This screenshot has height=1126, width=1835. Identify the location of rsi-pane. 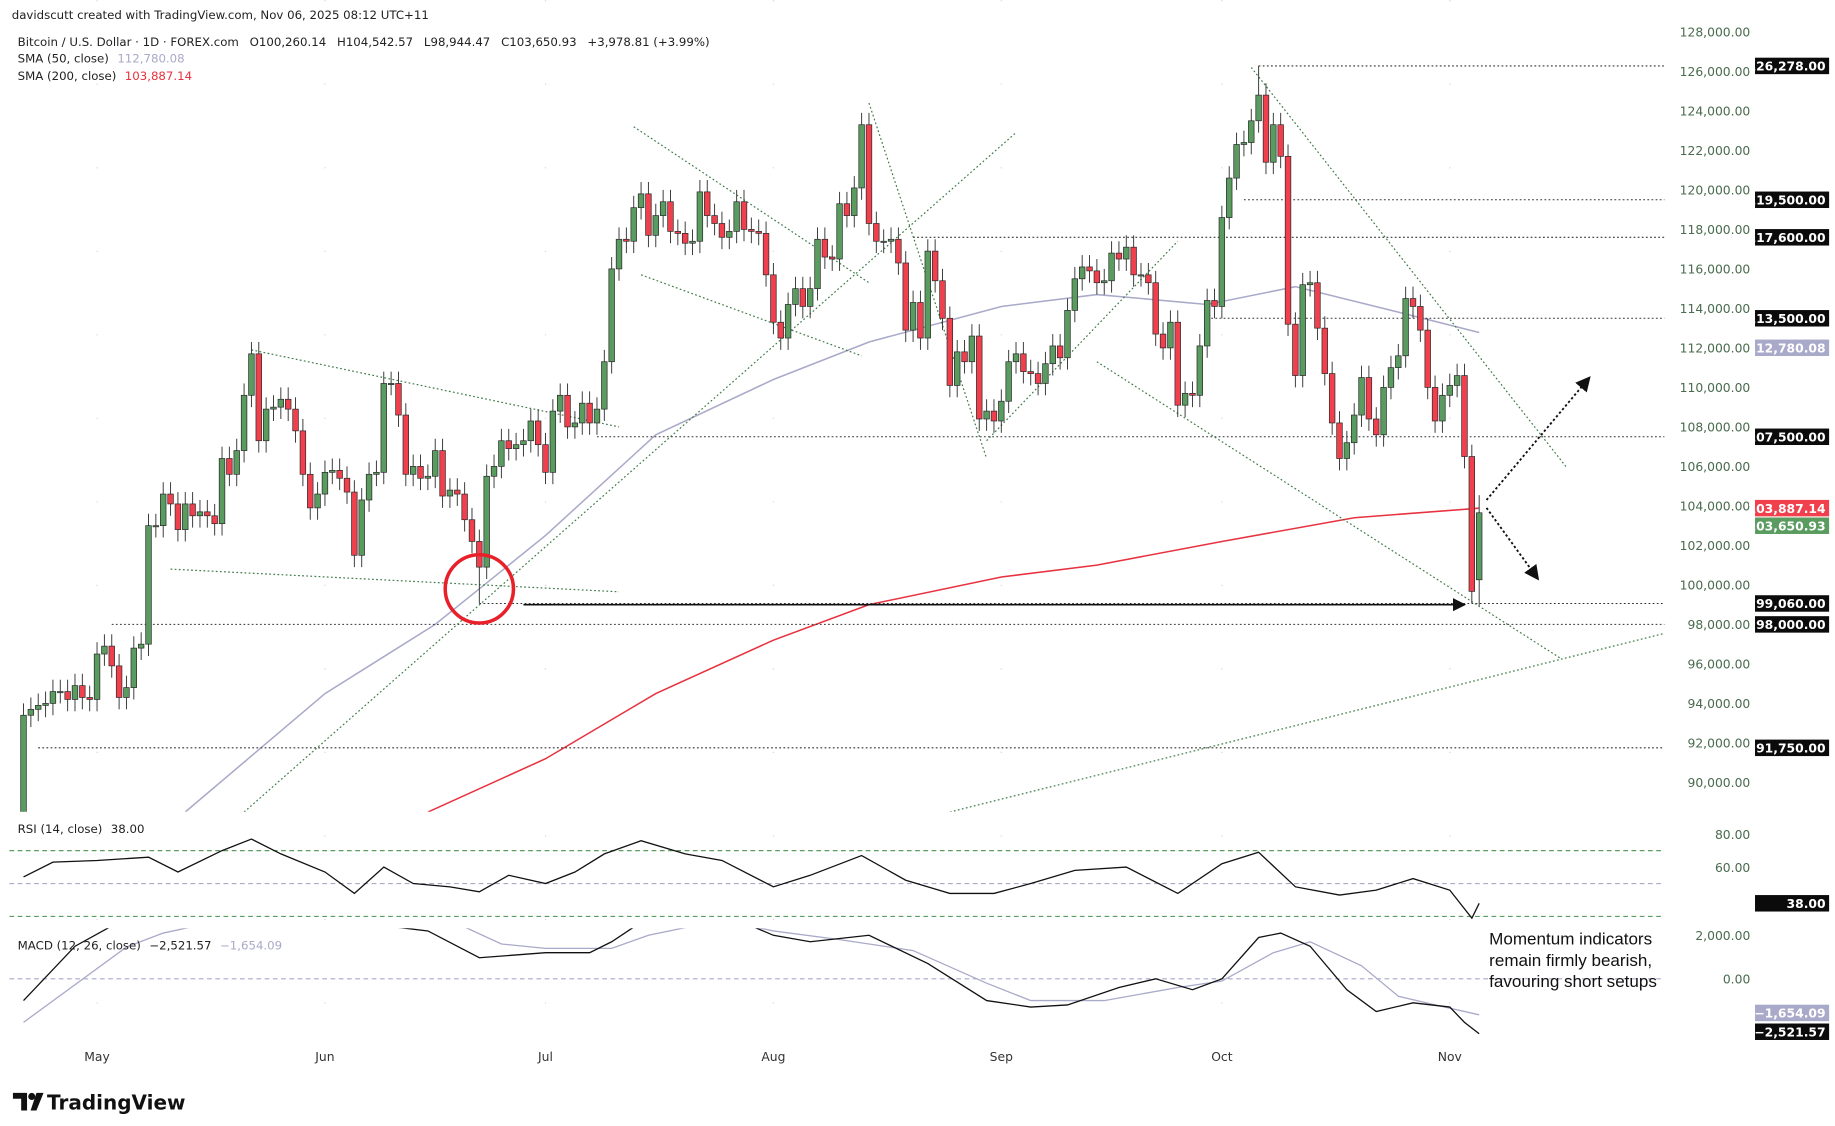
(837, 879).